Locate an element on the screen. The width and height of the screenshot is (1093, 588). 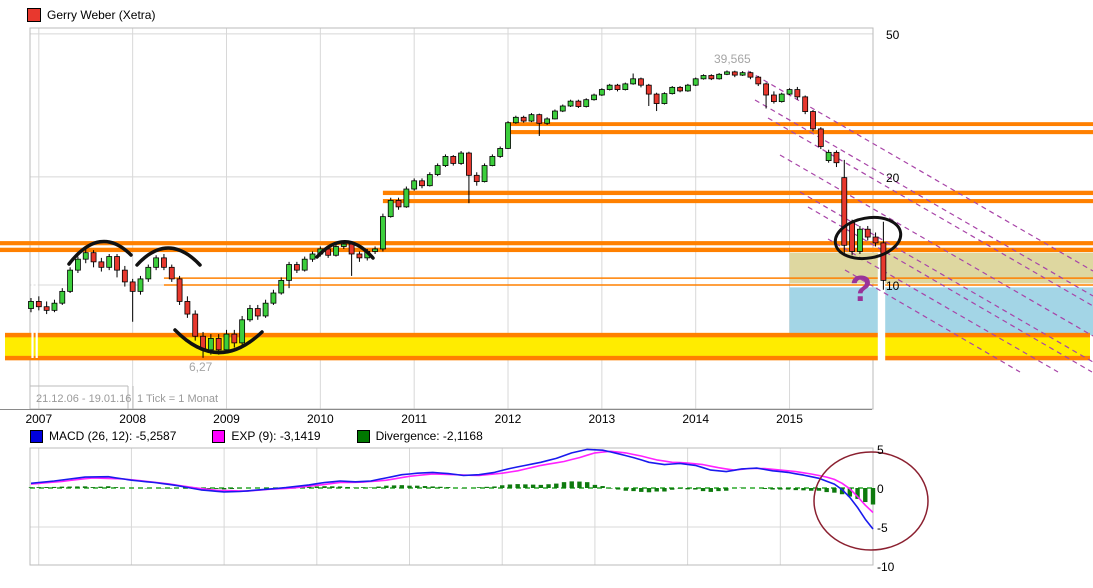
date-range-label: 21.12.06 - 19.01.16 is located at coordinates (84, 399).